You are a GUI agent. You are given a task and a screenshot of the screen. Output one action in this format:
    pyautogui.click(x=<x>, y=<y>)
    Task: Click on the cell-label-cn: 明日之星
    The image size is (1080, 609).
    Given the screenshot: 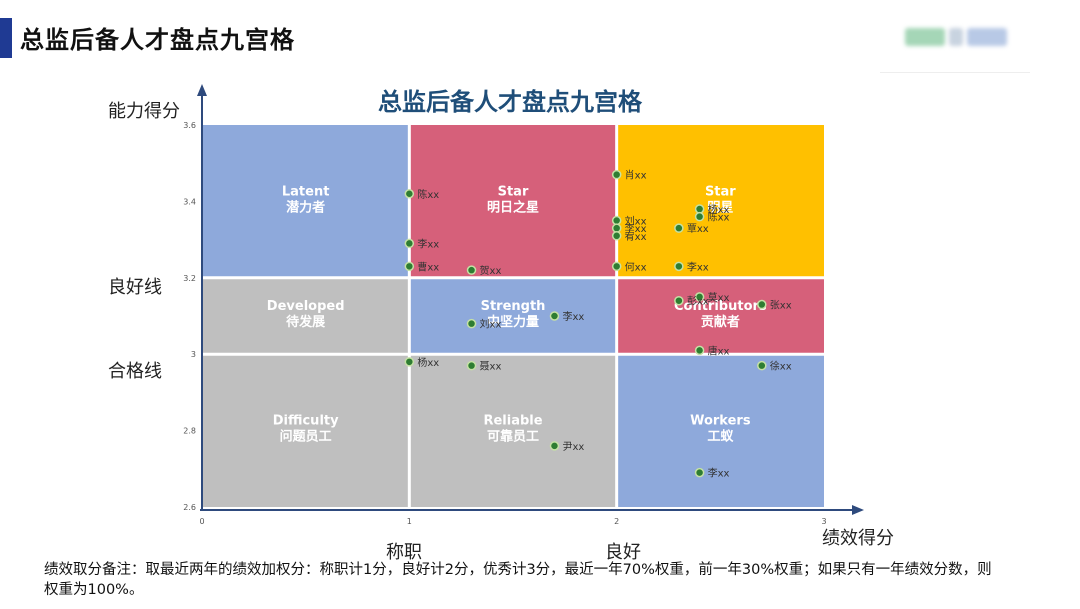 What is the action you would take?
    pyautogui.click(x=513, y=207)
    